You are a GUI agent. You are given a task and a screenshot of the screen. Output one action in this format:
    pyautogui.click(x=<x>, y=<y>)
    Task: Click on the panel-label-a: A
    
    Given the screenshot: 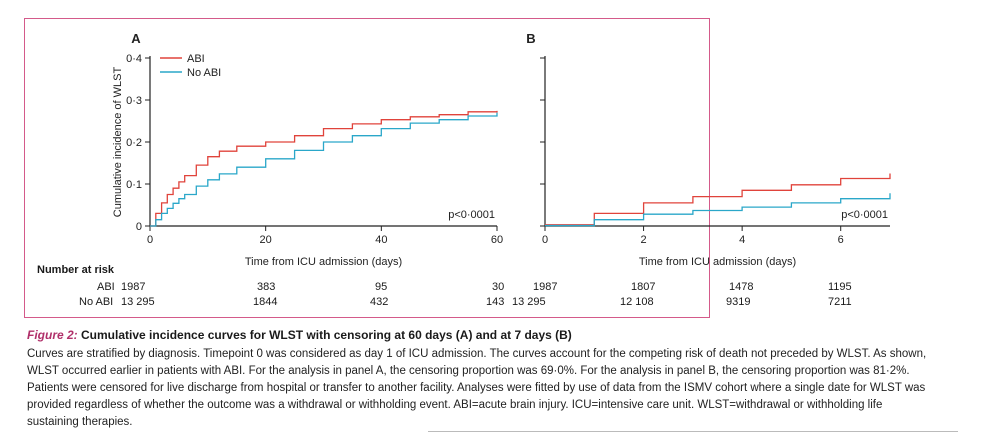 What is the action you would take?
    pyautogui.click(x=136, y=38)
    